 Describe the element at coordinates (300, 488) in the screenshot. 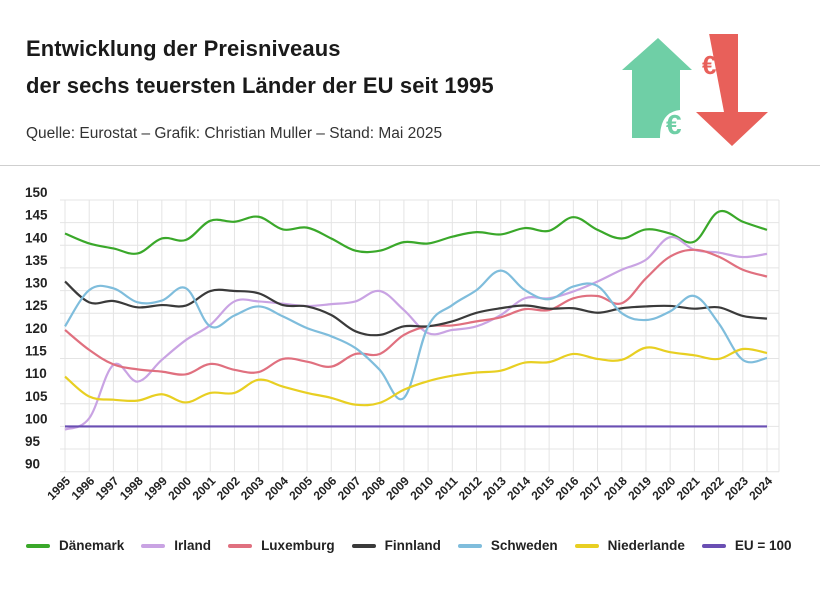

I see `x-tick-label: 2005` at that location.